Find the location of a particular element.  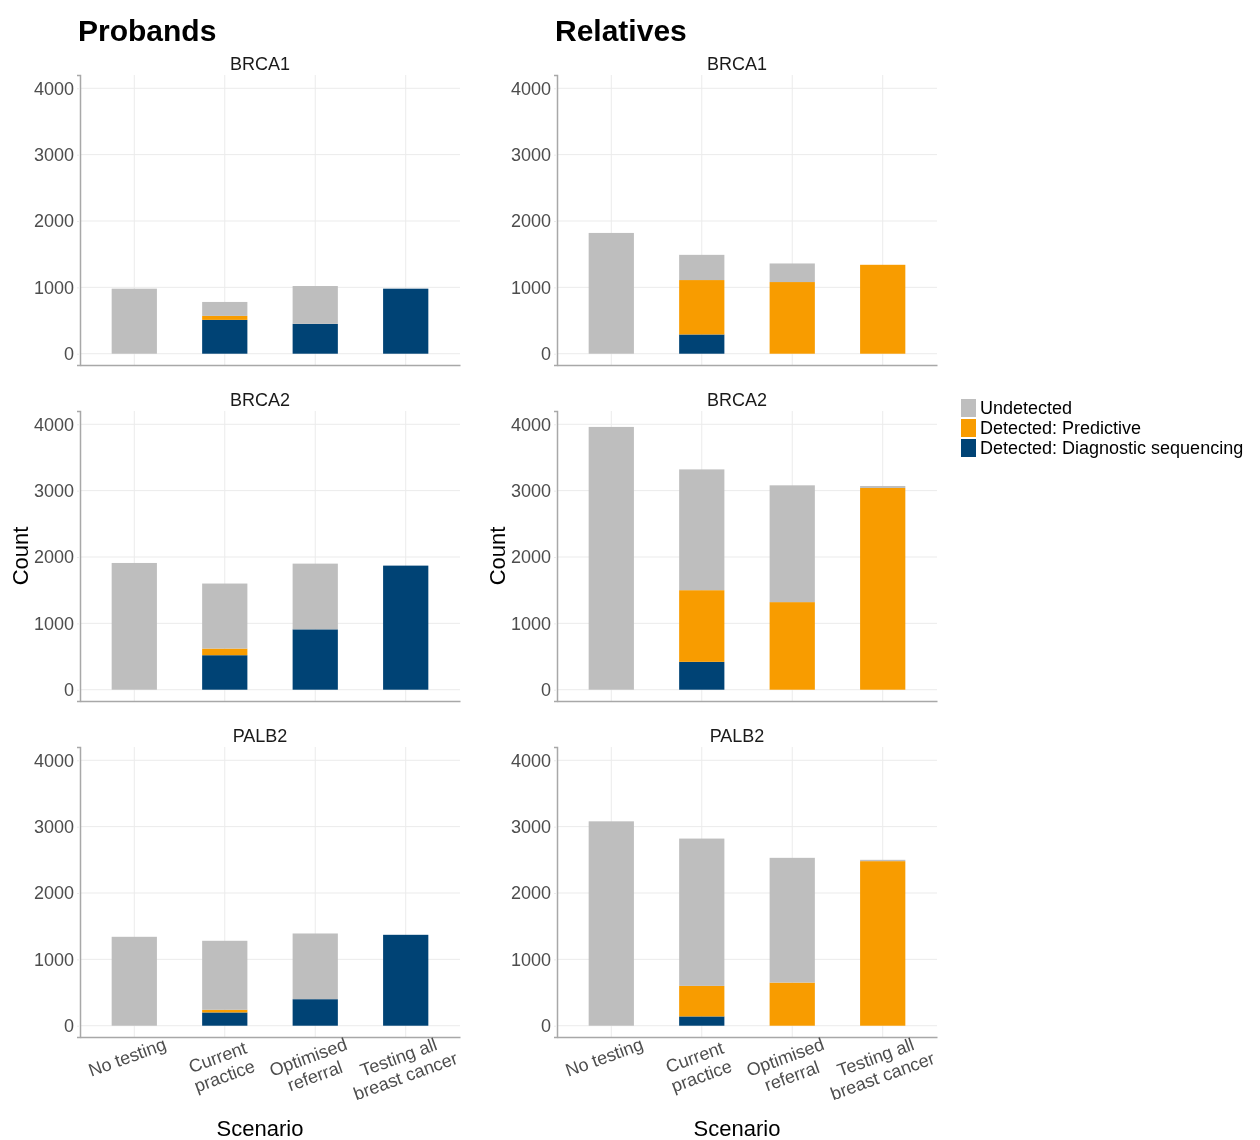

chart-title: Relatives is located at coordinates (621, 30).